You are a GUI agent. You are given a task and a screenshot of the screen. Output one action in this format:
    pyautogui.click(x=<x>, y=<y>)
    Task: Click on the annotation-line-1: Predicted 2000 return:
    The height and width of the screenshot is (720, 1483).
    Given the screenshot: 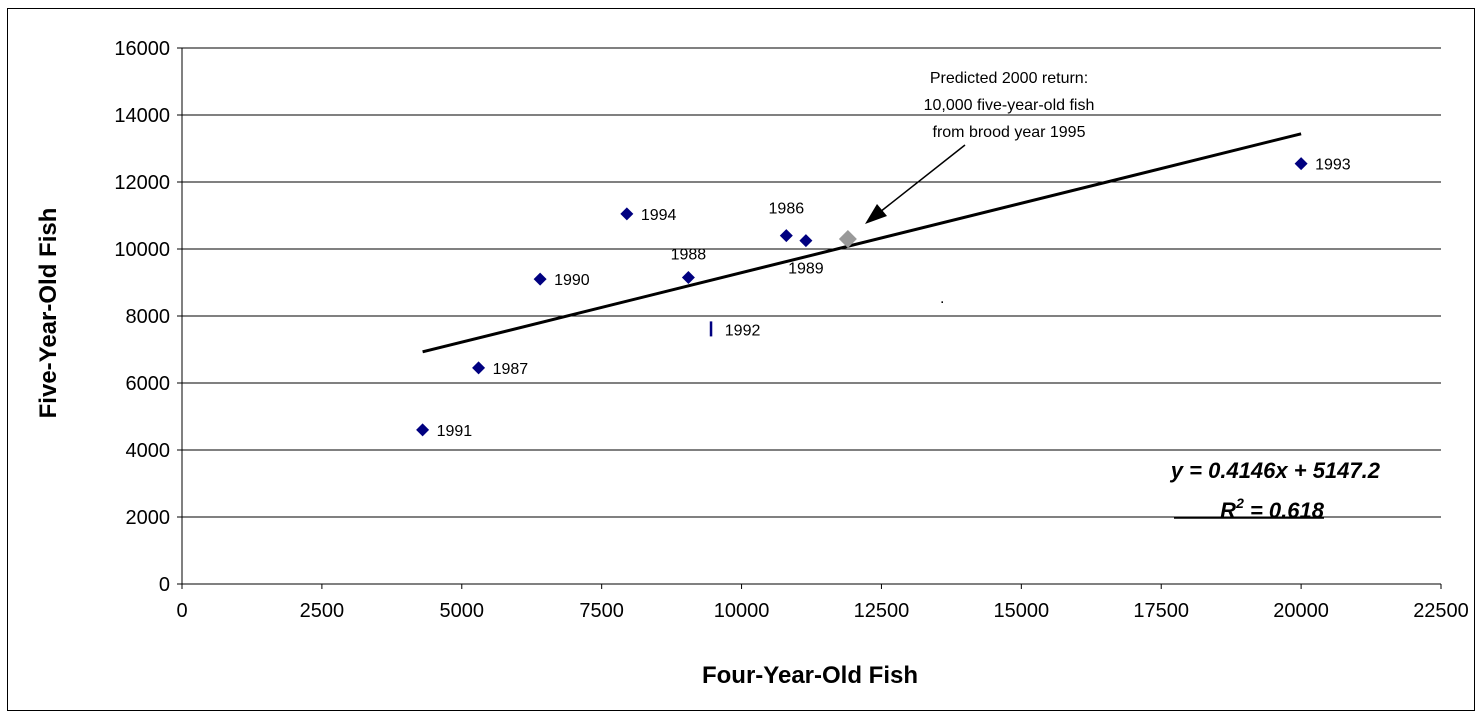 What is the action you would take?
    pyautogui.click(x=1009, y=78)
    